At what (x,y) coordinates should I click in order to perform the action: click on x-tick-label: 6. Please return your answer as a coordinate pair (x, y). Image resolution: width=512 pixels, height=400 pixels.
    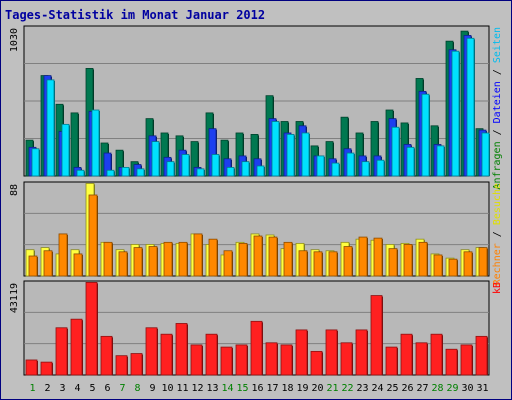
    Looking at the image, I should click on (107, 388).